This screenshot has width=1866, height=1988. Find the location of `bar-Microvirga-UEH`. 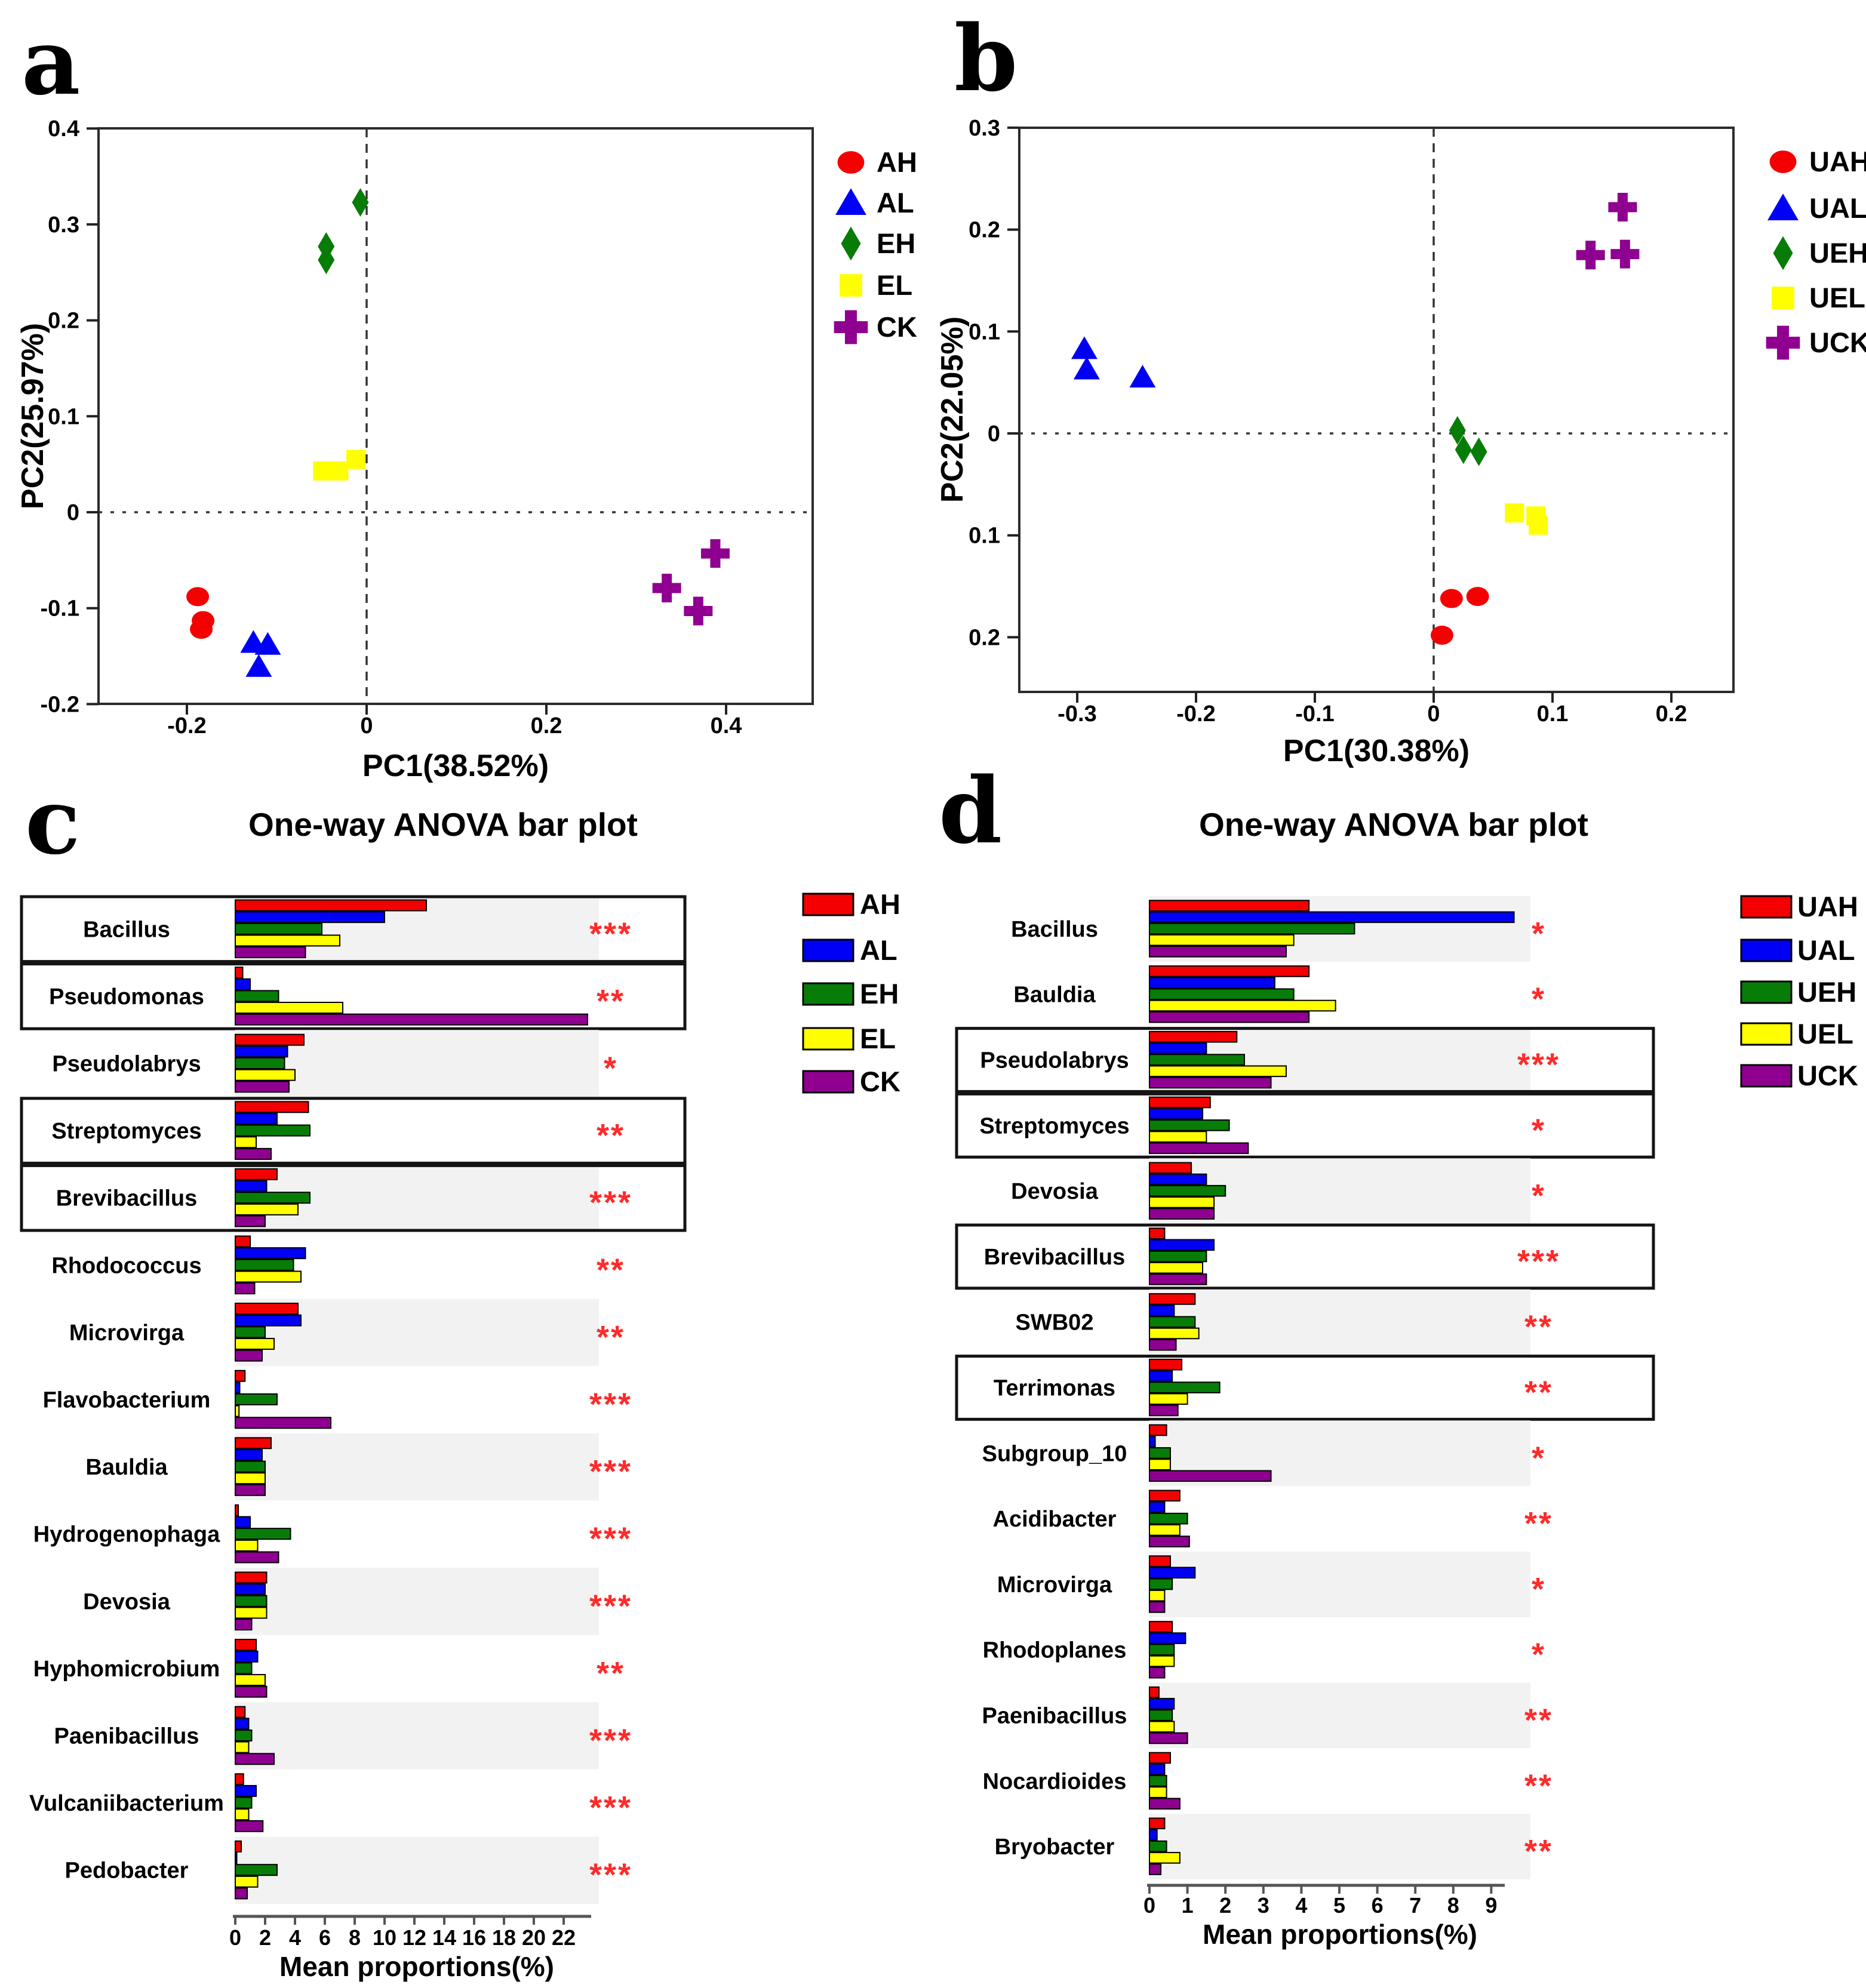

bar-Microvirga-UEH is located at coordinates (1161, 1584).